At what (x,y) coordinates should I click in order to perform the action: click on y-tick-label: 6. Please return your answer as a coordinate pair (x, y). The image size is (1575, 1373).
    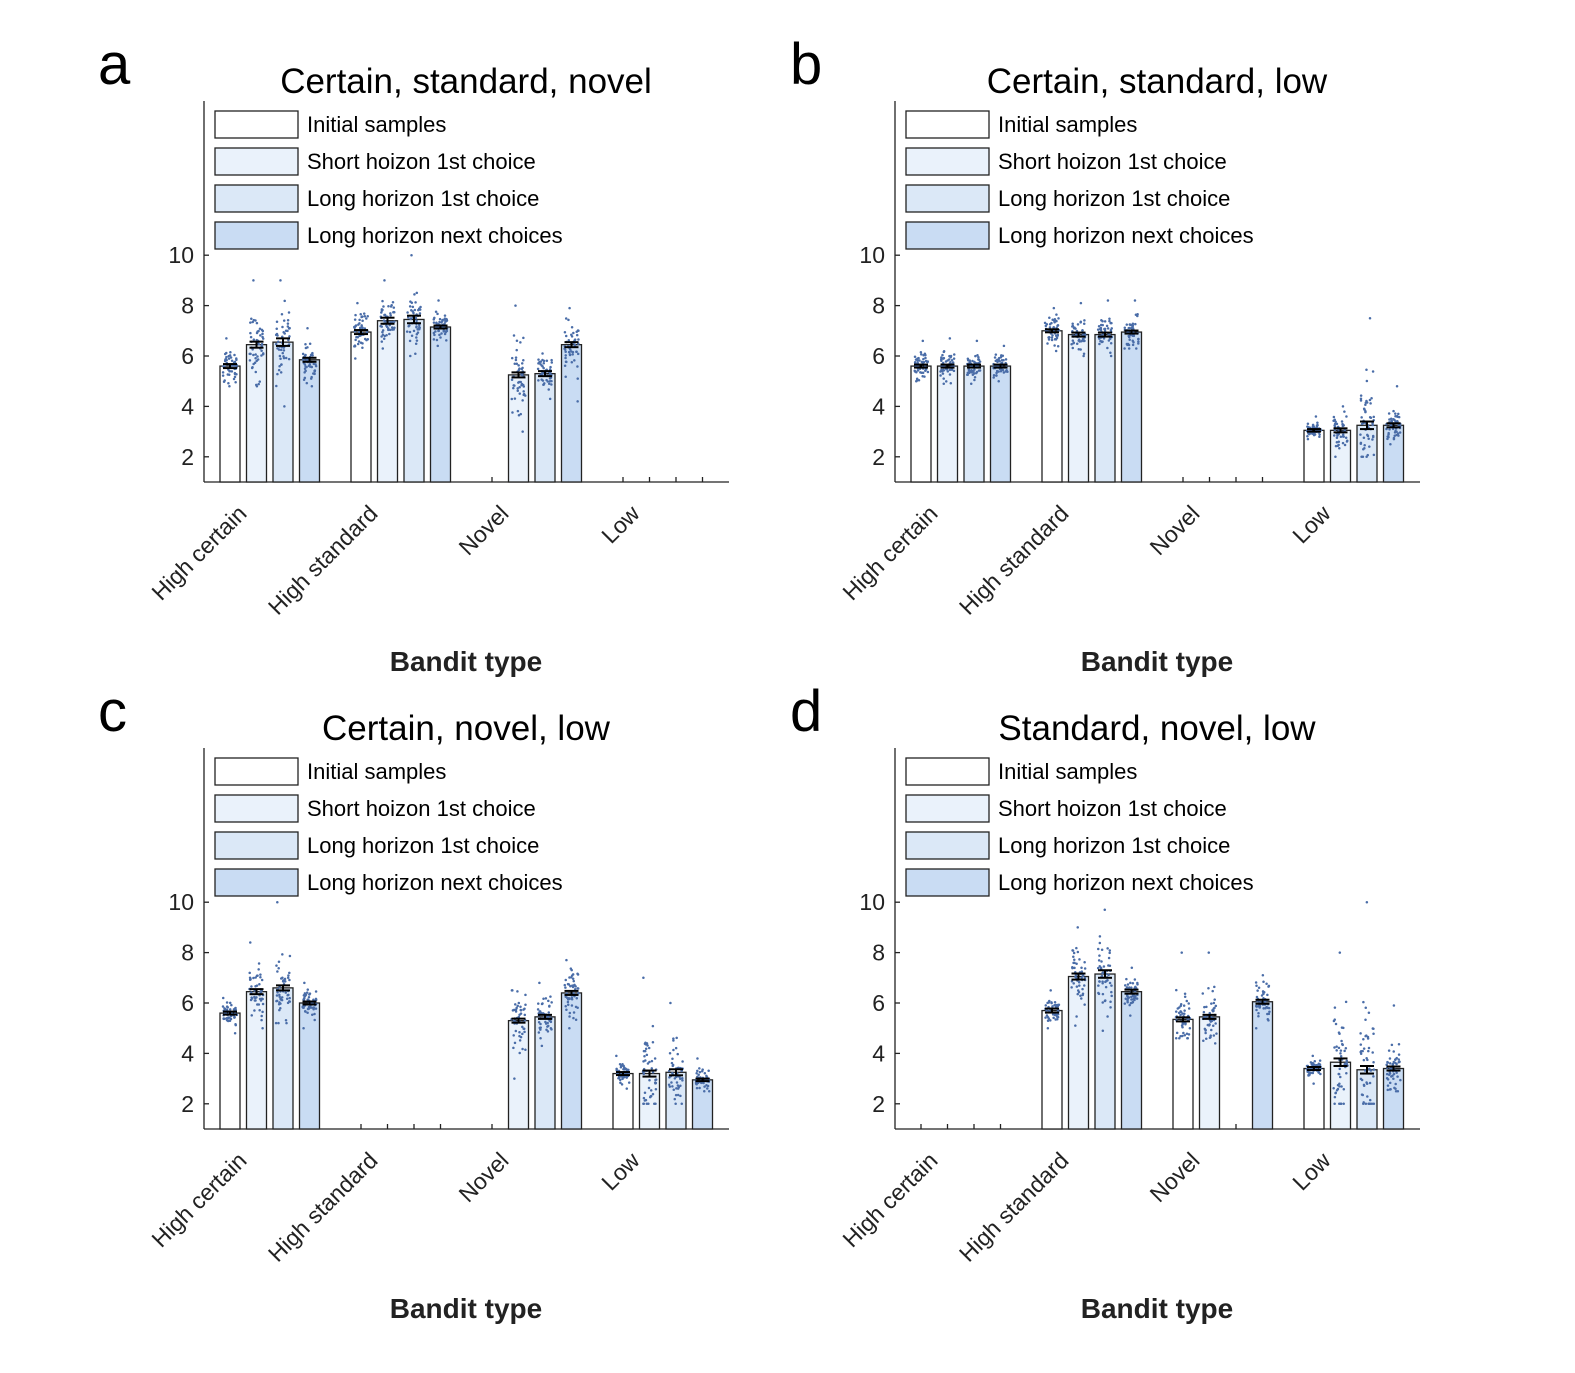
    Looking at the image, I should click on (878, 356).